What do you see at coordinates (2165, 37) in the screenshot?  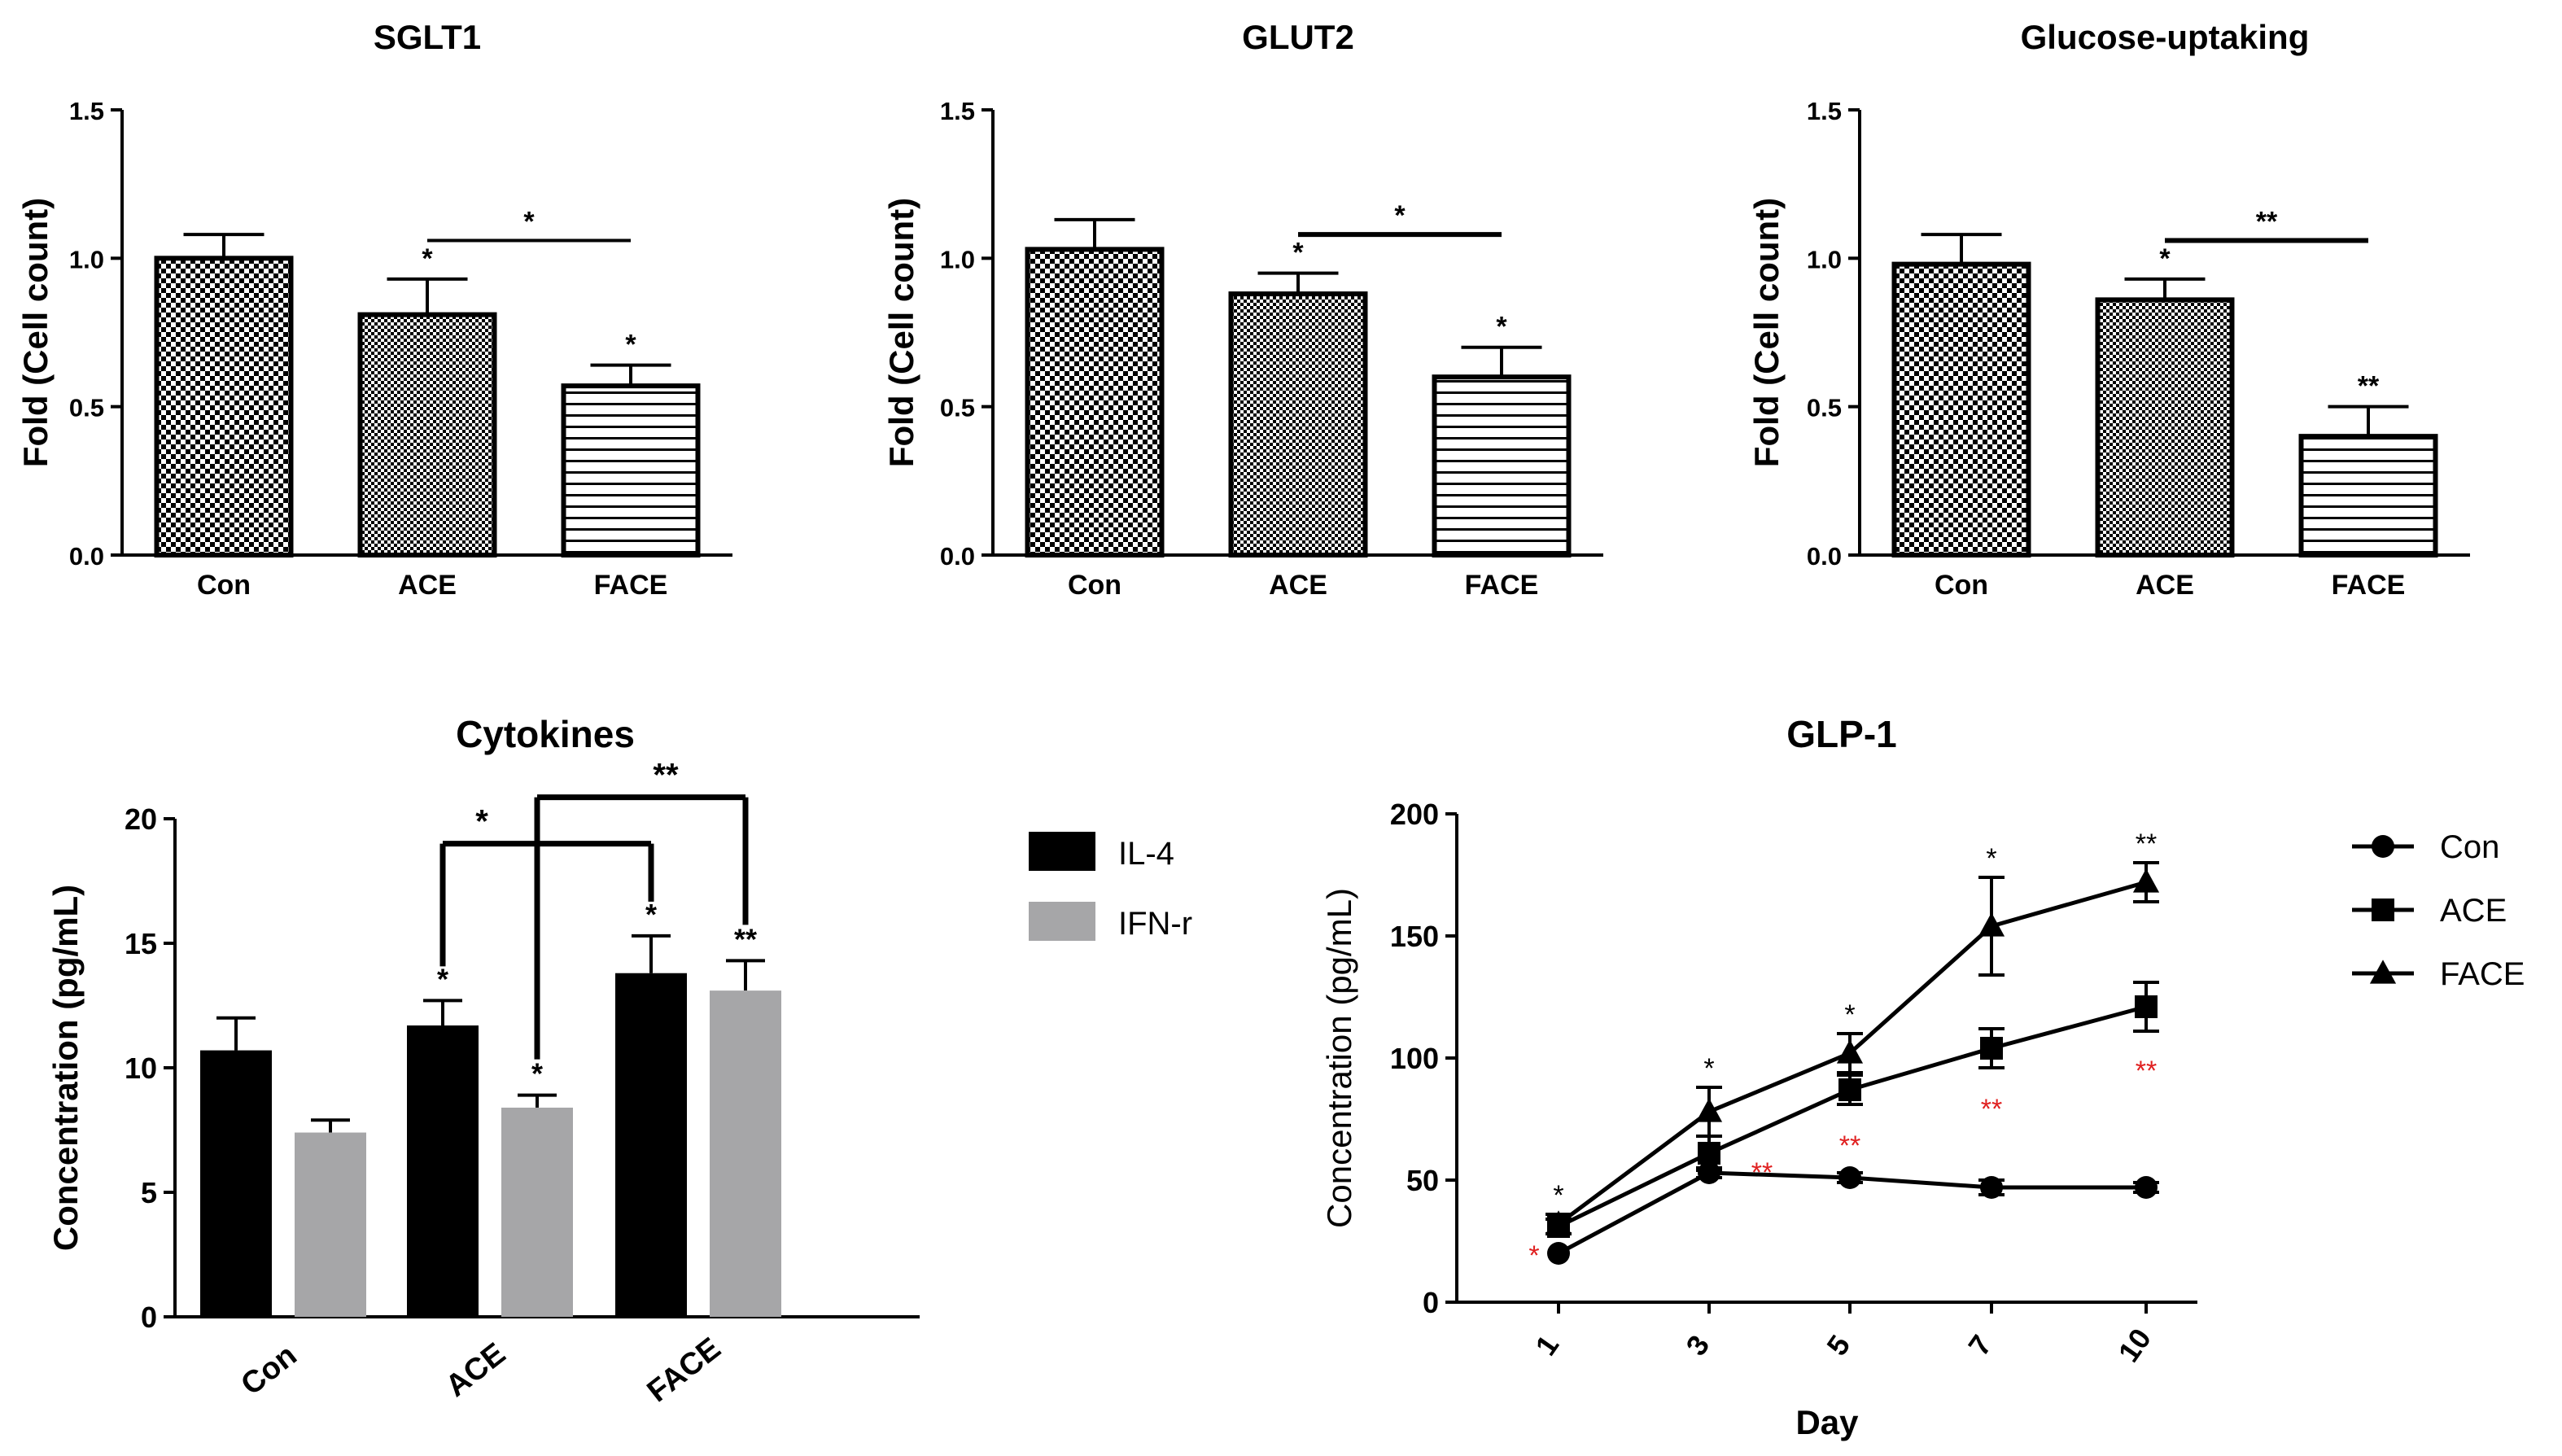 I see `chart-title: Glucose-uptaking` at bounding box center [2165, 37].